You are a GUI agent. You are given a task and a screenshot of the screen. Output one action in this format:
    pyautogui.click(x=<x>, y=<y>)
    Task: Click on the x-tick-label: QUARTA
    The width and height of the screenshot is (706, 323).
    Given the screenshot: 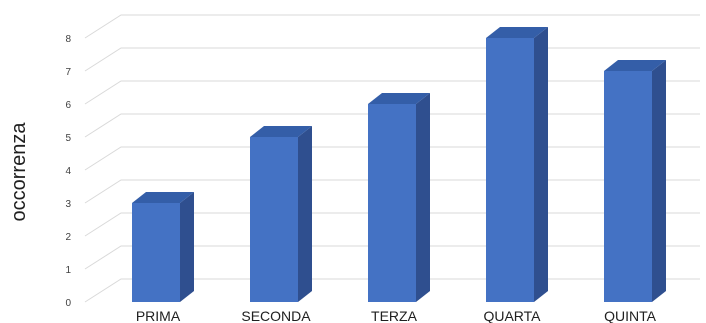 What is the action you would take?
    pyautogui.click(x=512, y=315)
    